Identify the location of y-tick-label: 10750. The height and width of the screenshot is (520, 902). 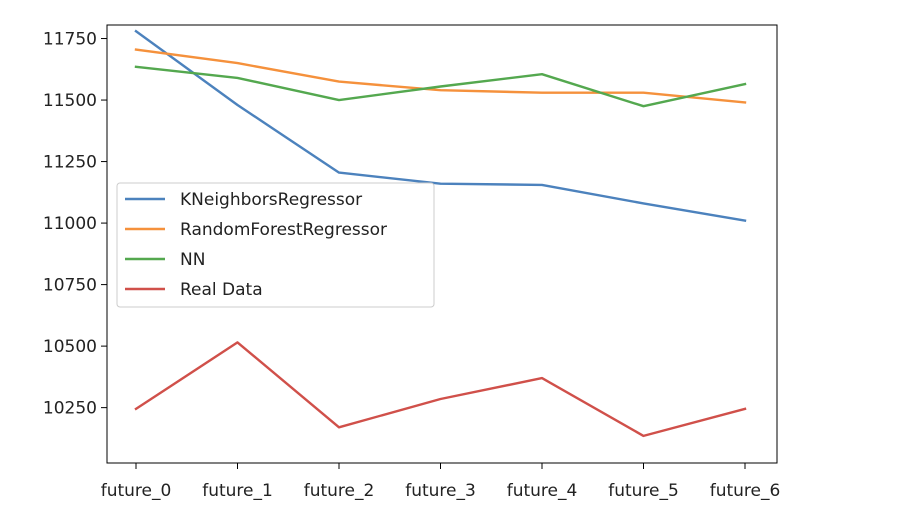
(70, 286).